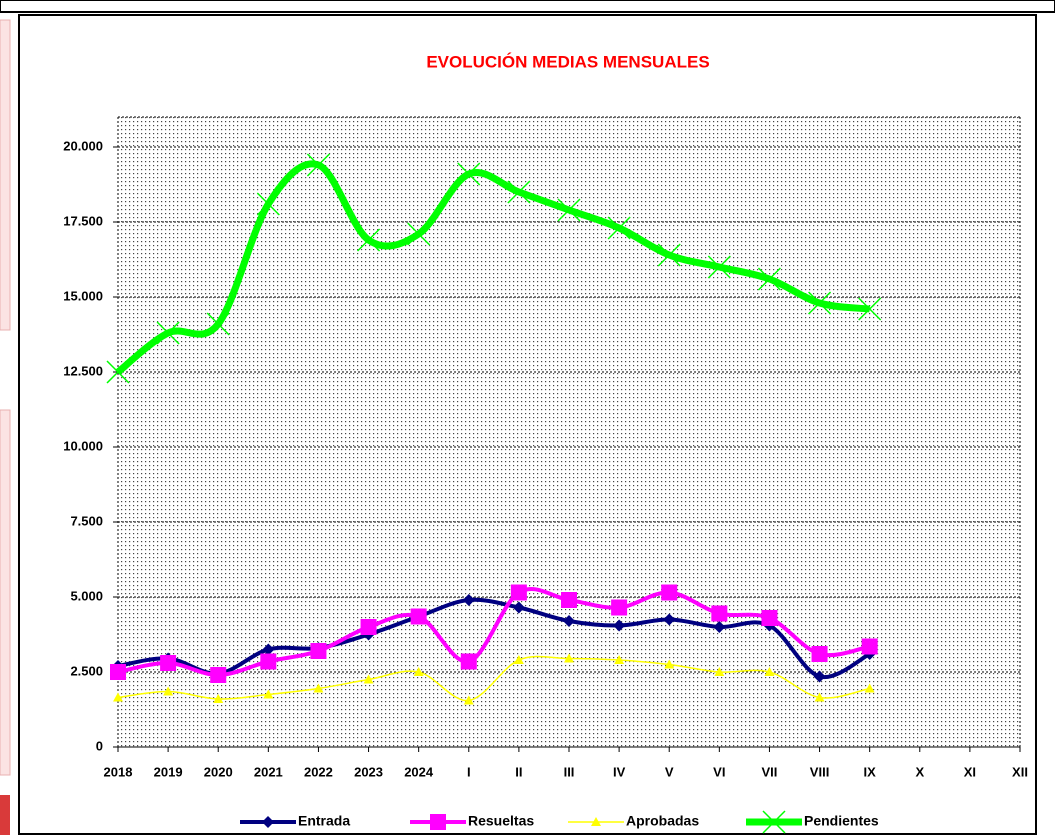 The image size is (1055, 835). Describe the element at coordinates (83, 445) in the screenshot. I see `y-tick-label: 10.000` at that location.